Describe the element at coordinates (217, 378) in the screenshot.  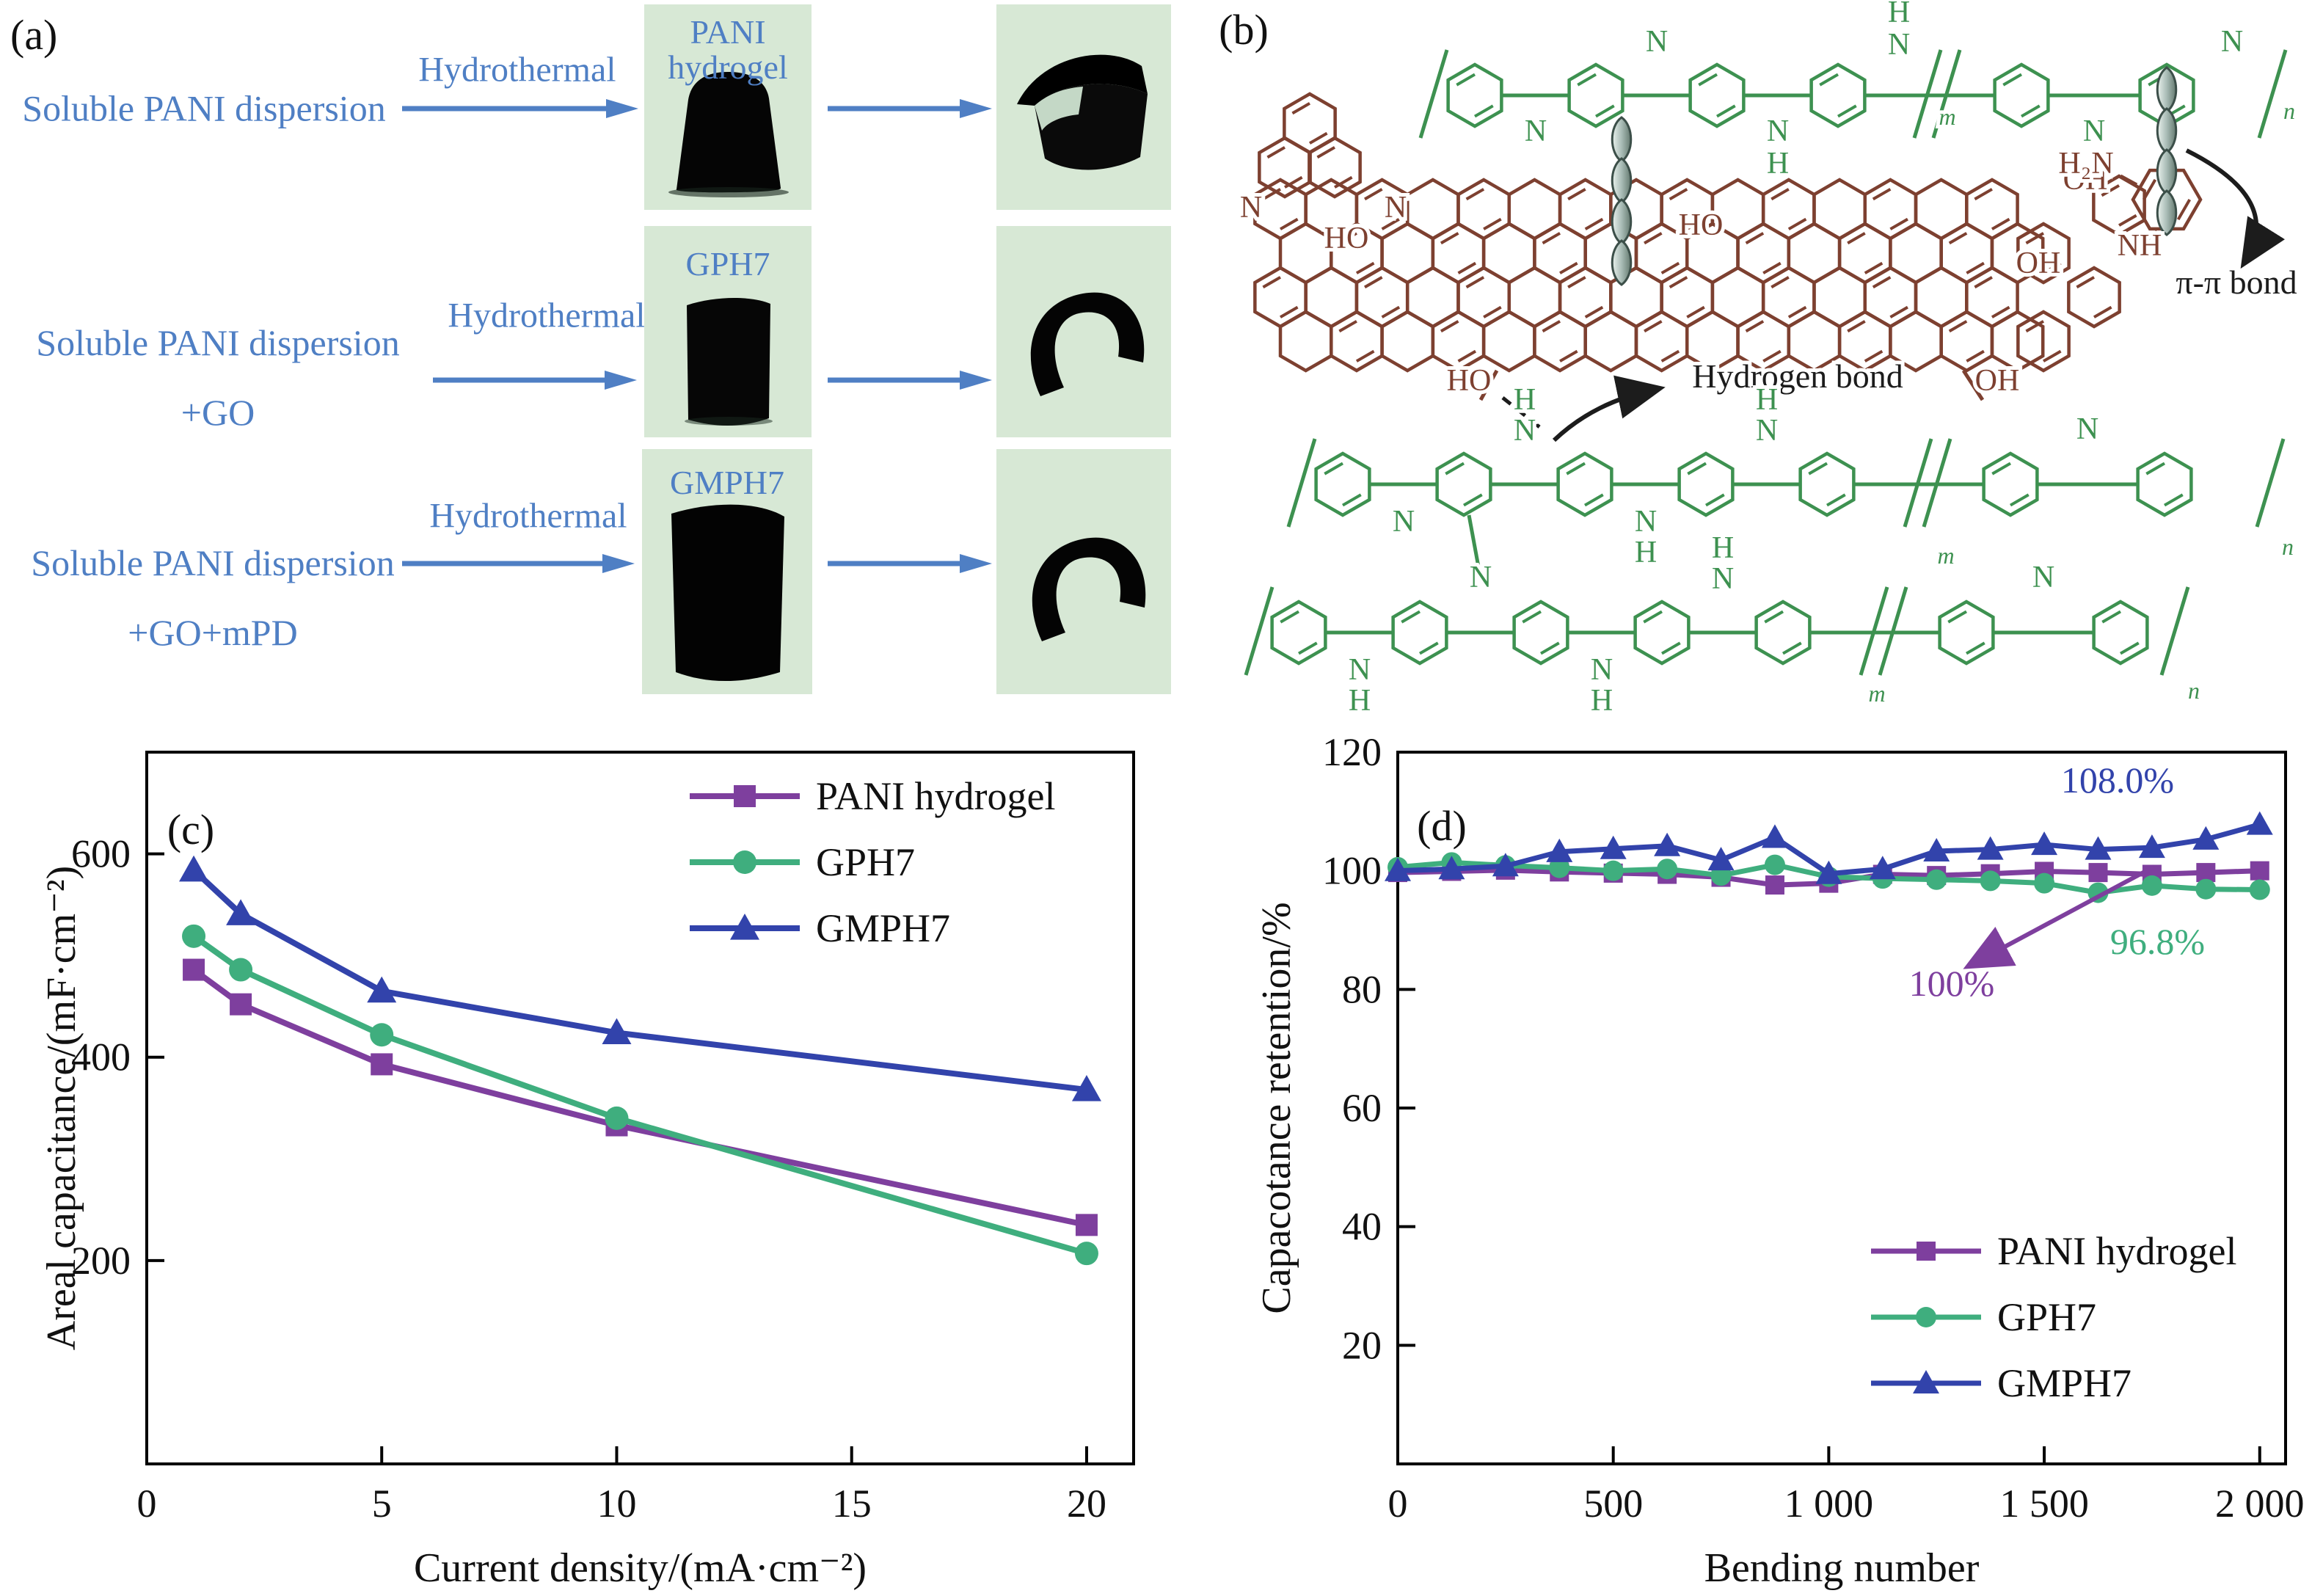
I see `row2-source-label: Soluble PANI dispersion +GO` at that location.